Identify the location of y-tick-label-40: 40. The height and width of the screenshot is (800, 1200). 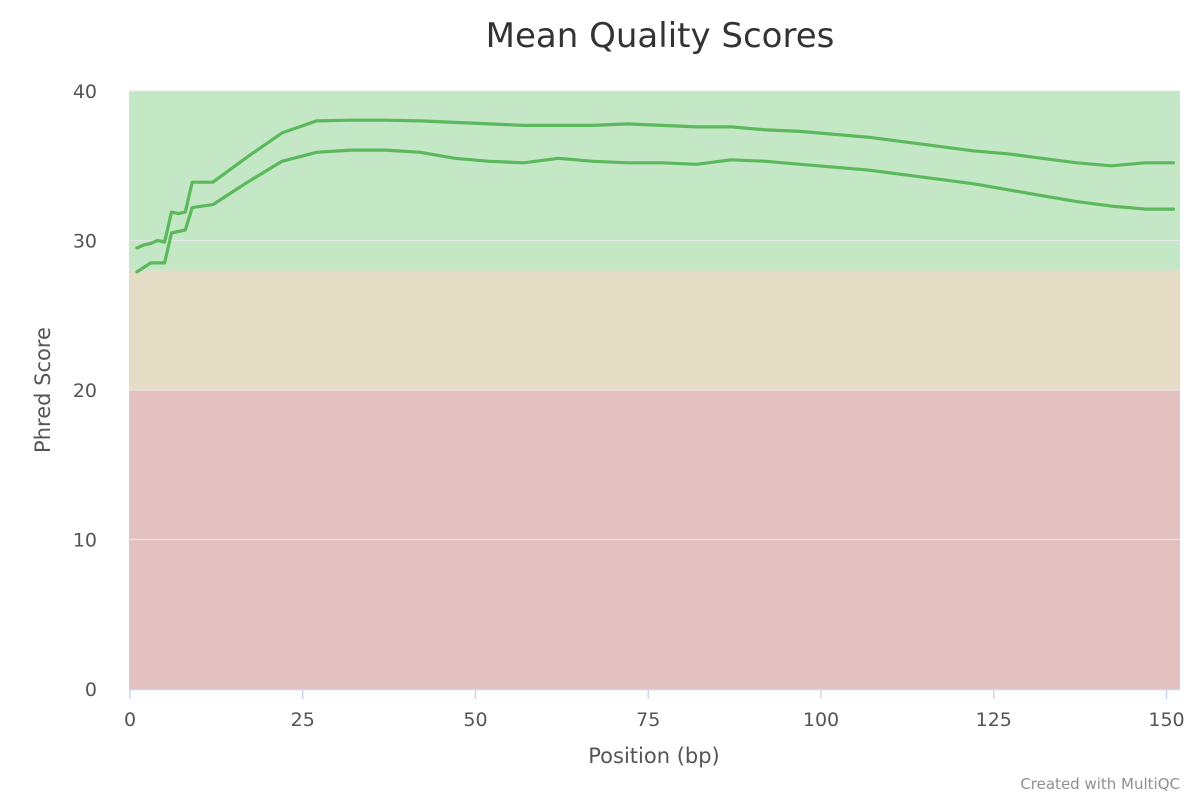
(85, 92).